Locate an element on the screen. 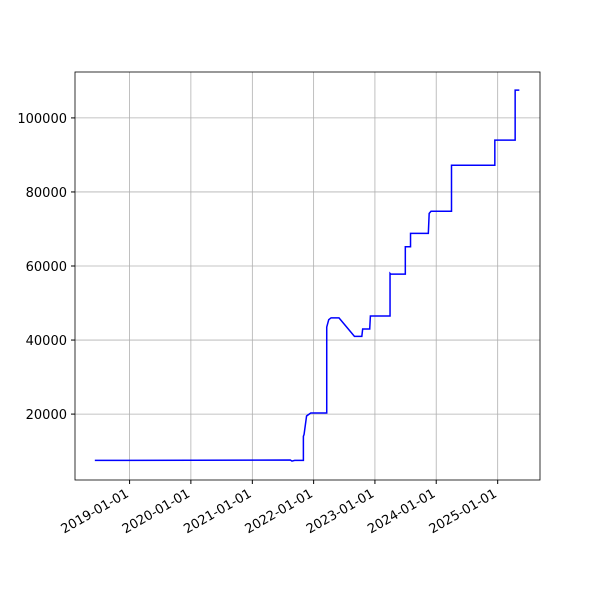 This screenshot has width=600, height=600. y-tick-label: 40000 is located at coordinates (46, 341).